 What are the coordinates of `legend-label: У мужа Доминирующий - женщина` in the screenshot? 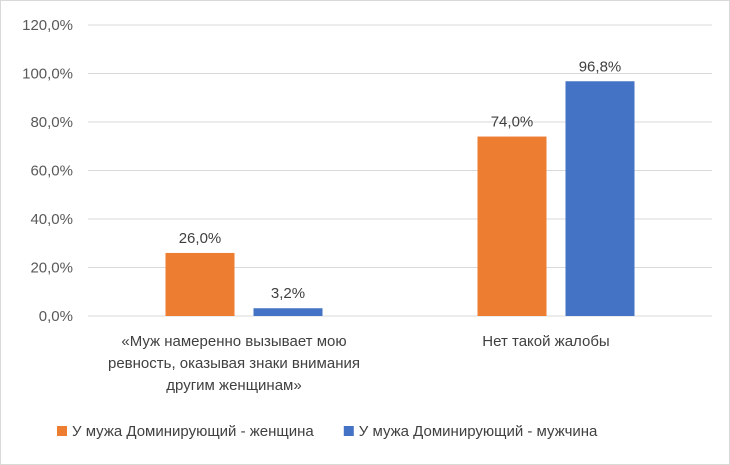 It's located at (193, 431).